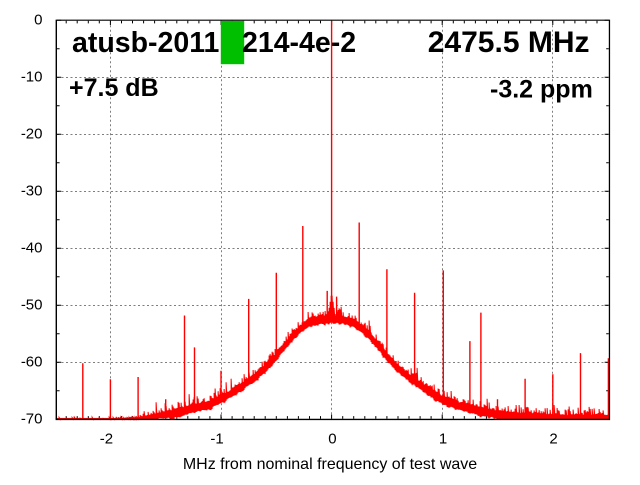 The height and width of the screenshot is (485, 640). Describe the element at coordinates (145, 43) in the screenshot. I see `svg-text: atusb-2011` at that location.